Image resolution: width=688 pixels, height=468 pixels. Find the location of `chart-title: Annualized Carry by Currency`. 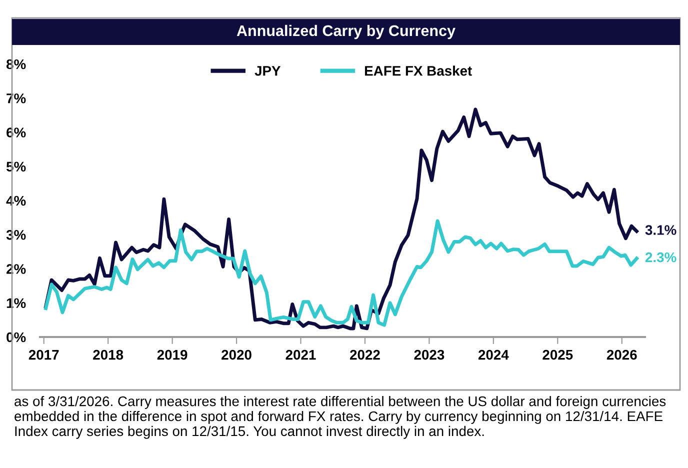

chart-title: Annualized Carry by Currency is located at coordinates (346, 32).